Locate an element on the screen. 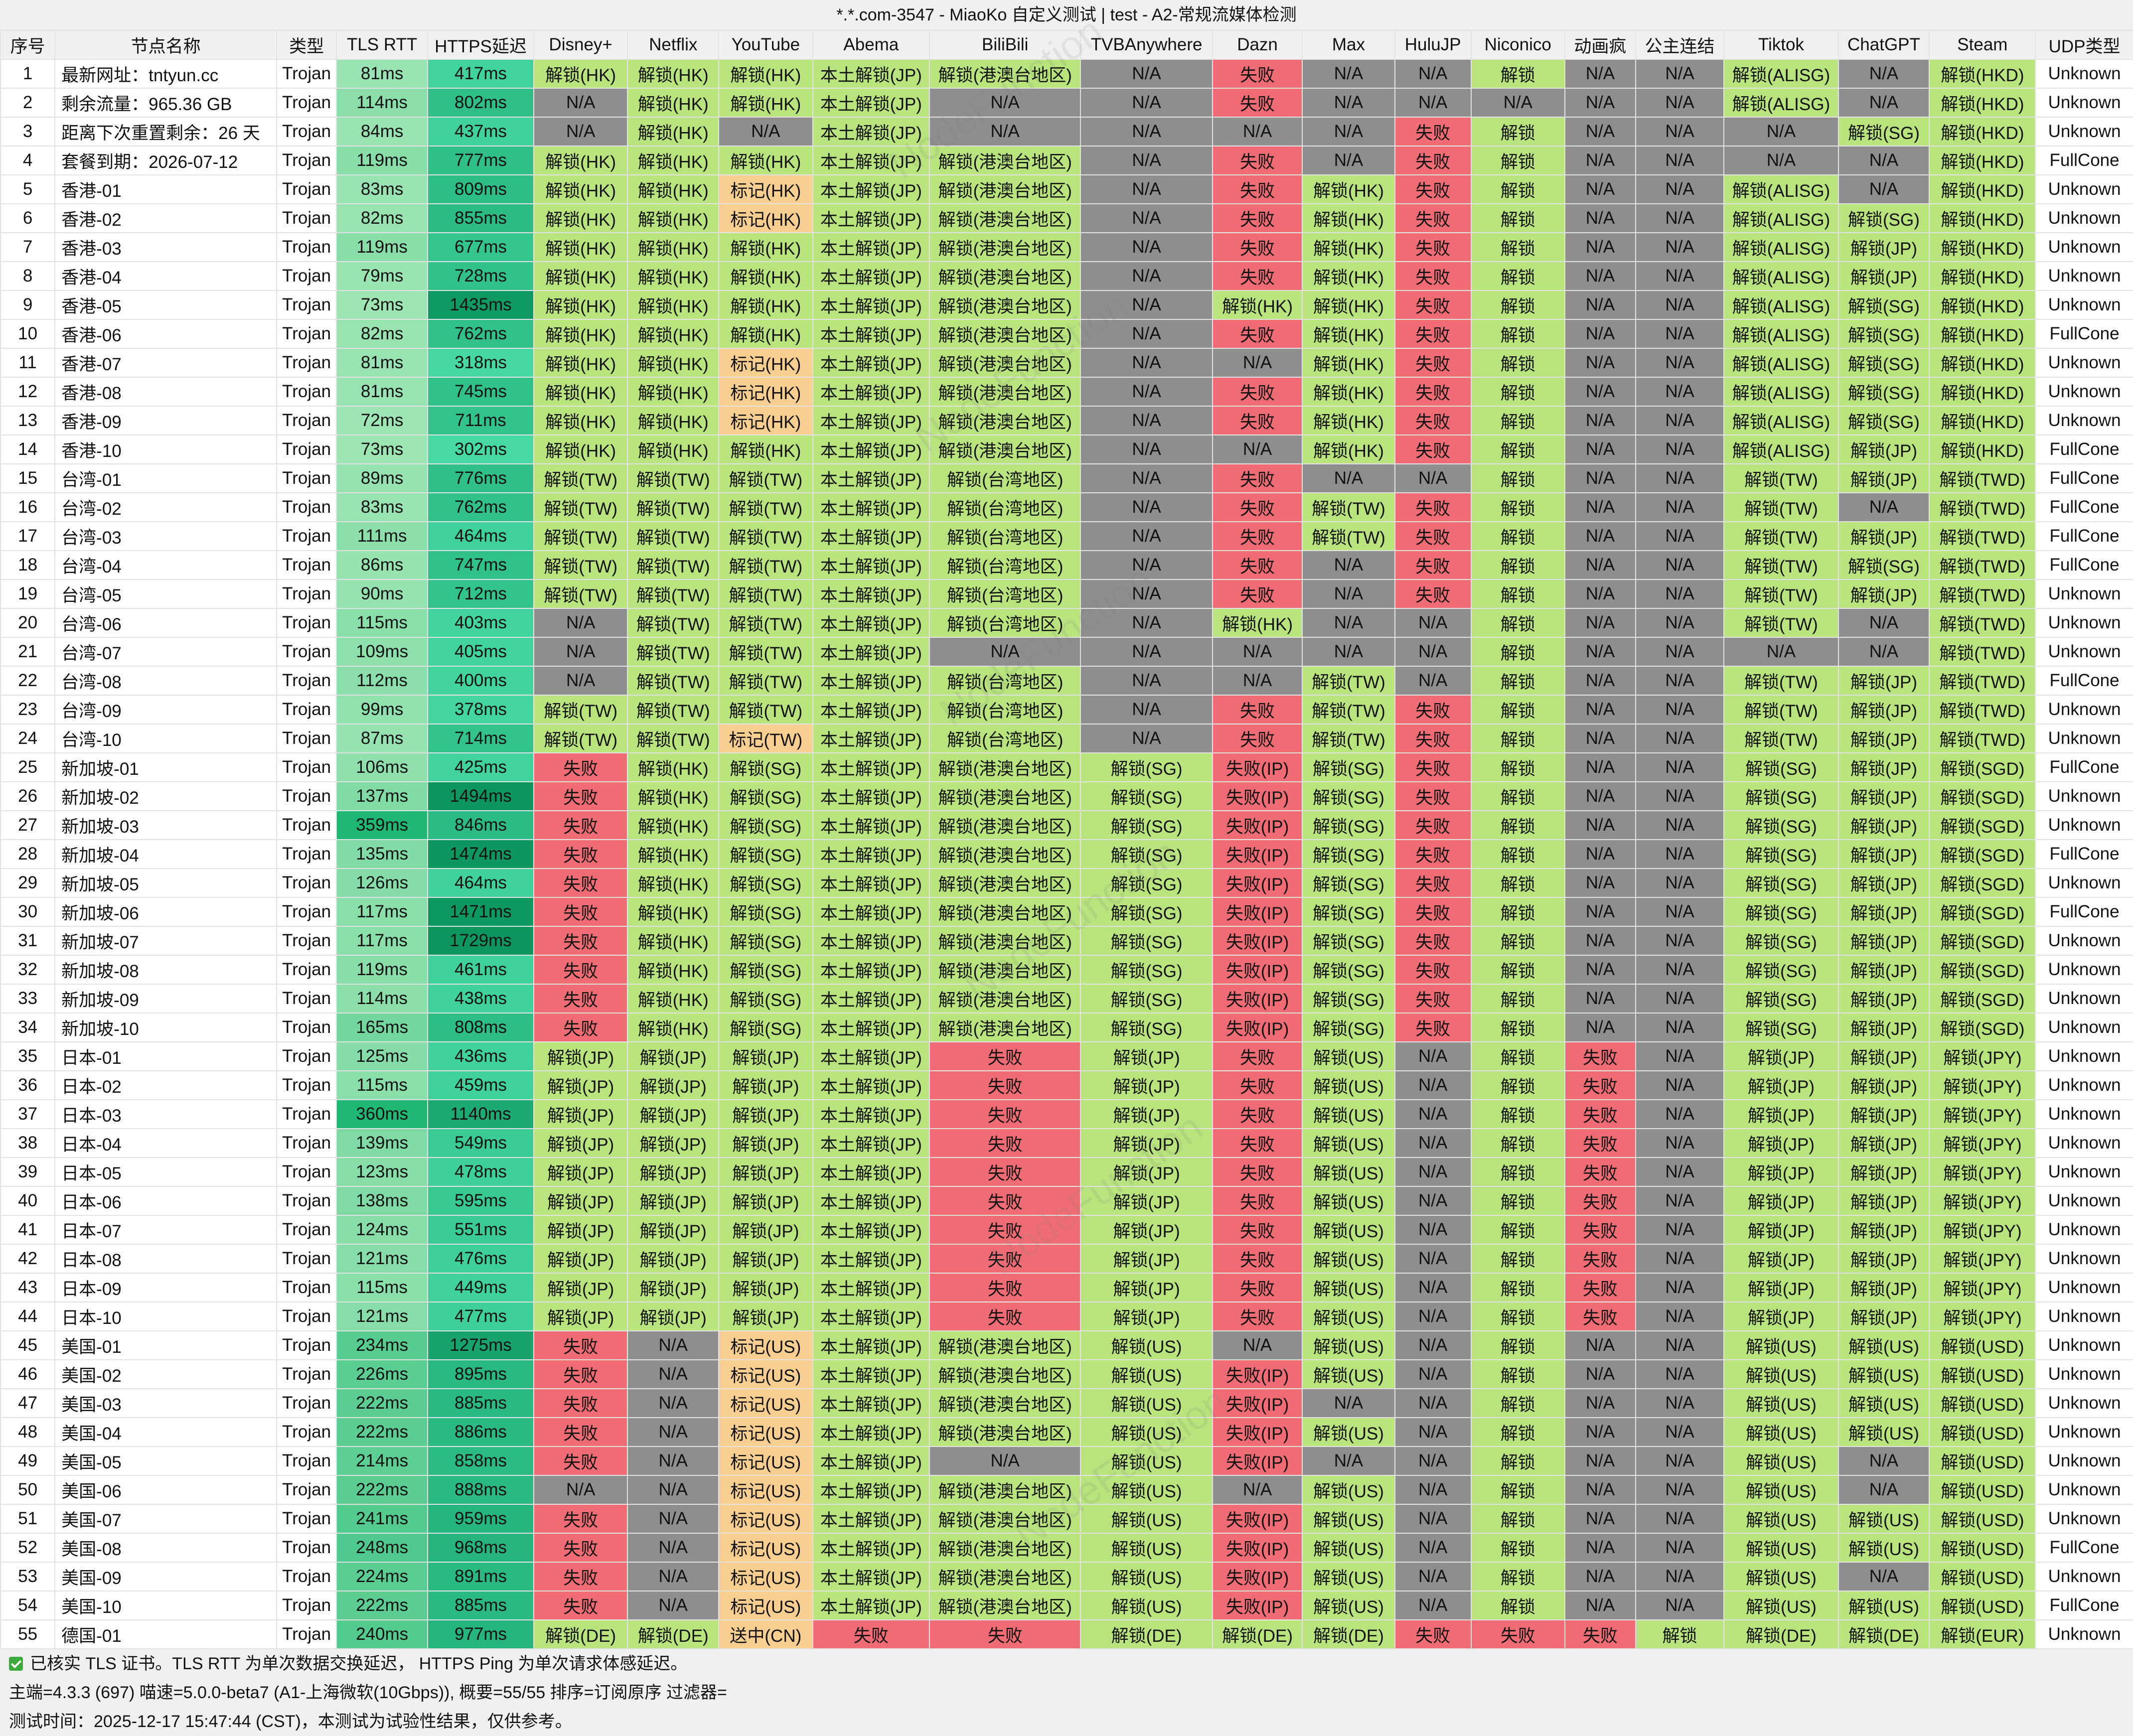 This screenshot has height=1736, width=2133. cell: 10 is located at coordinates (28, 334).